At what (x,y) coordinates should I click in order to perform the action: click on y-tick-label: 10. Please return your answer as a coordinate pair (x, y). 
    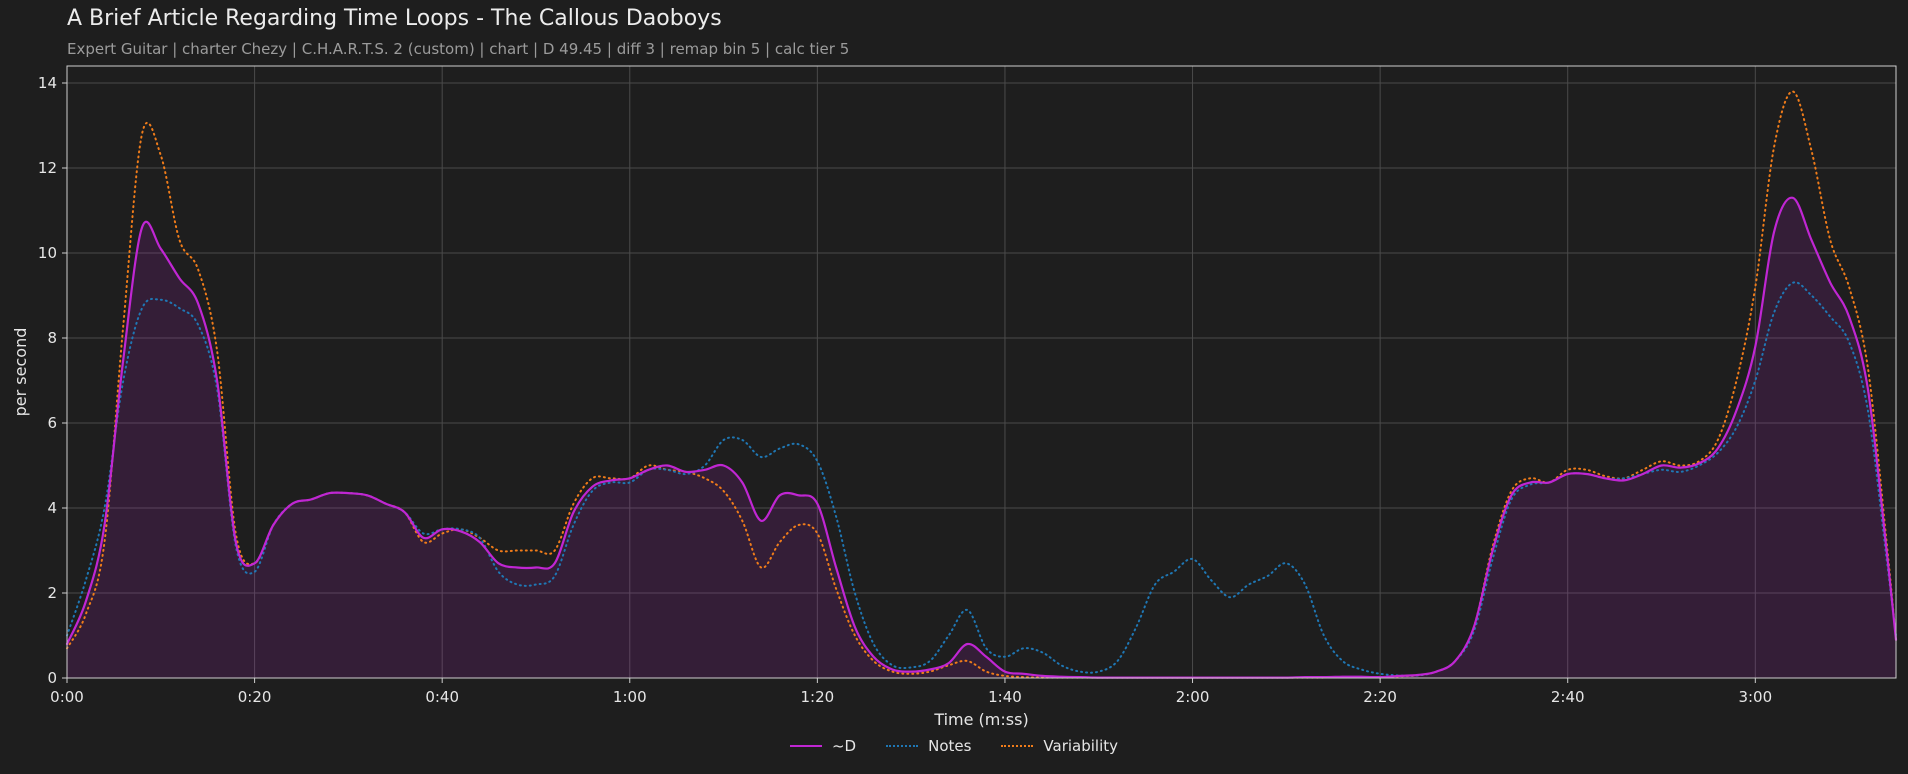
    Looking at the image, I should click on (47, 253).